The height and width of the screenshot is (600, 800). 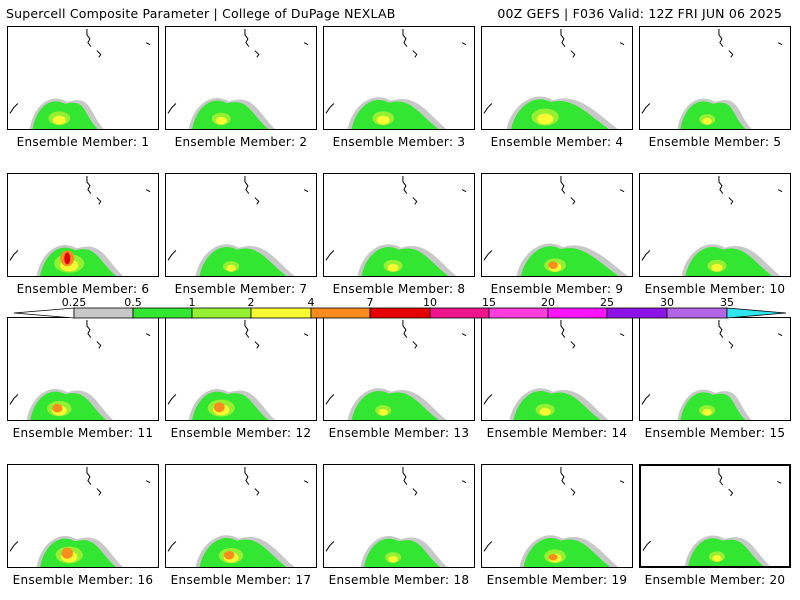 I want to click on colorbar-tick-label: 30, so click(x=667, y=302).